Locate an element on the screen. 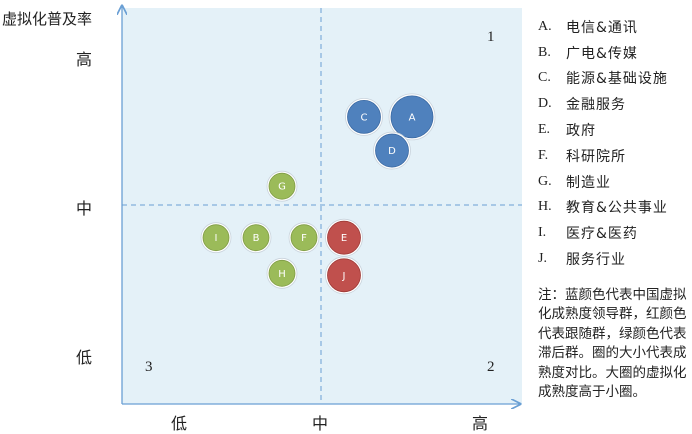 This screenshot has width=692, height=434. data-point-f: F is located at coordinates (304, 238).